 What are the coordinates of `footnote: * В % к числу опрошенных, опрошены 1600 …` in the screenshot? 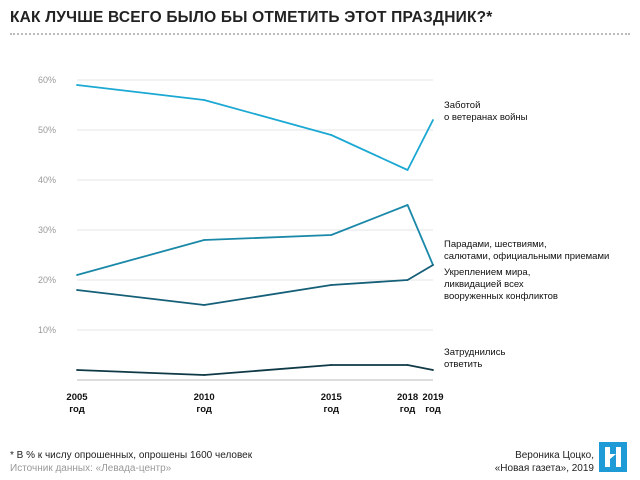 It's located at (131, 455).